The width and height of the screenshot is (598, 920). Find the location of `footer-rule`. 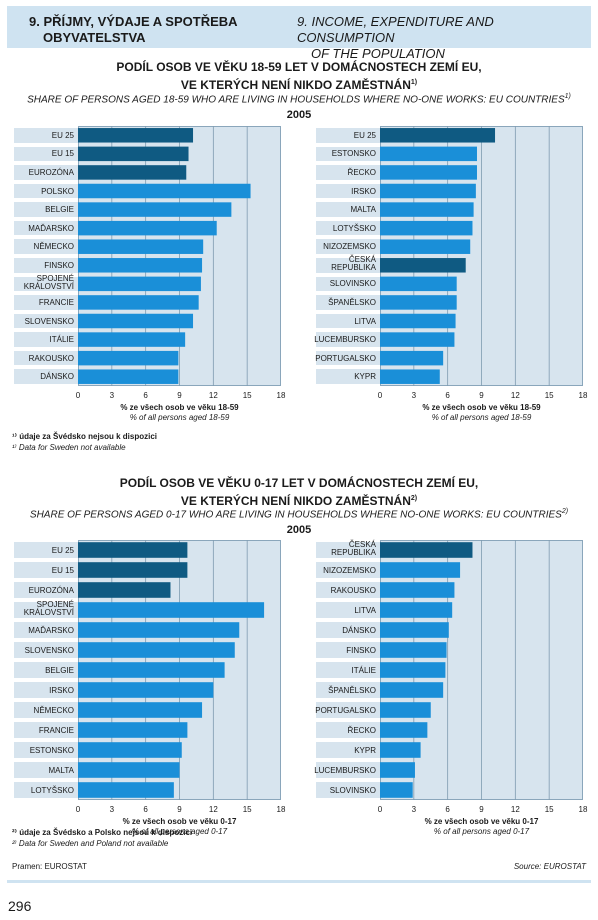

footer-rule is located at coordinates (299, 881).